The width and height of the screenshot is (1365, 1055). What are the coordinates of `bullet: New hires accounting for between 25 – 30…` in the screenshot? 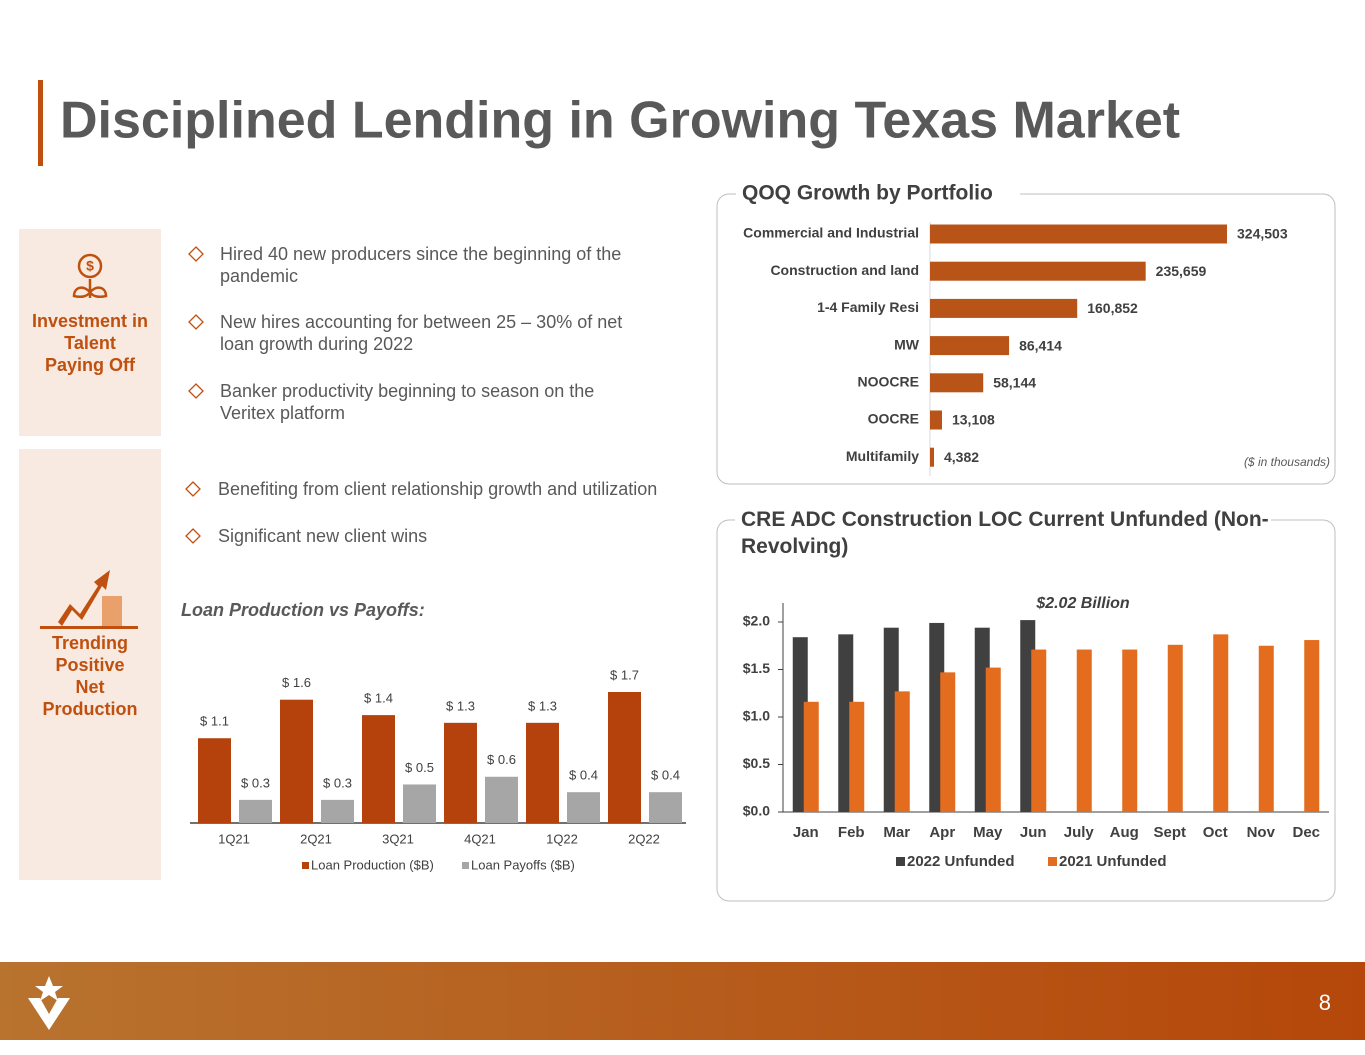 It's located at (421, 333).